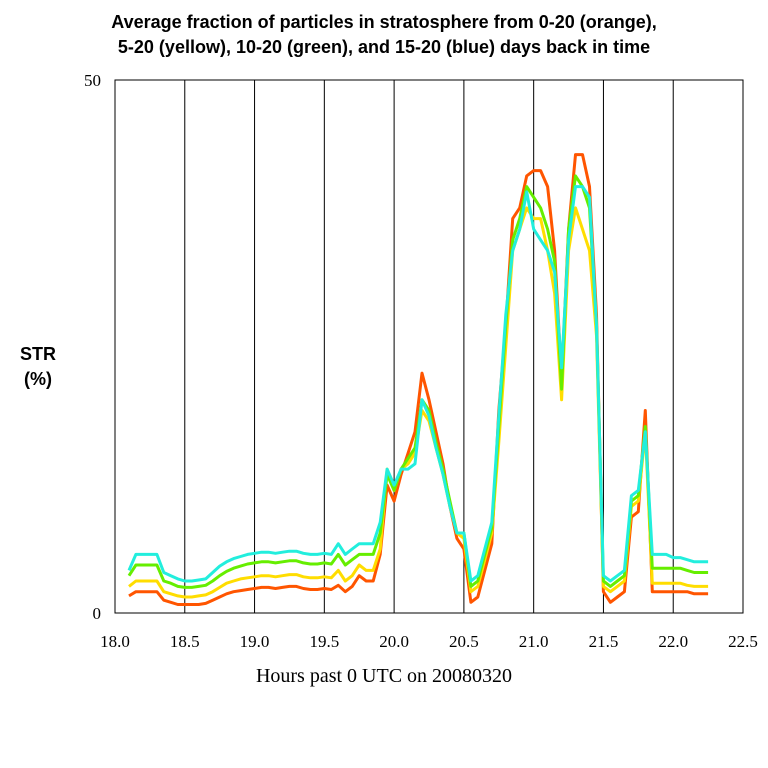 This screenshot has width=768, height=768. Describe the element at coordinates (324, 641) in the screenshot. I see `x-tick-label: 19.5` at that location.